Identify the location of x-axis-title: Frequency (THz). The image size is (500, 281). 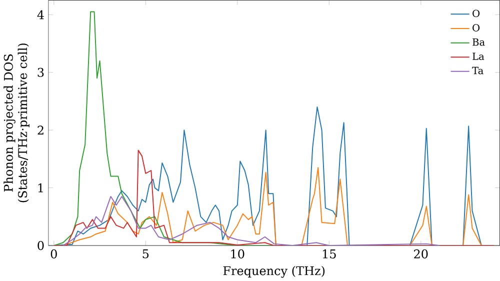
(274, 272).